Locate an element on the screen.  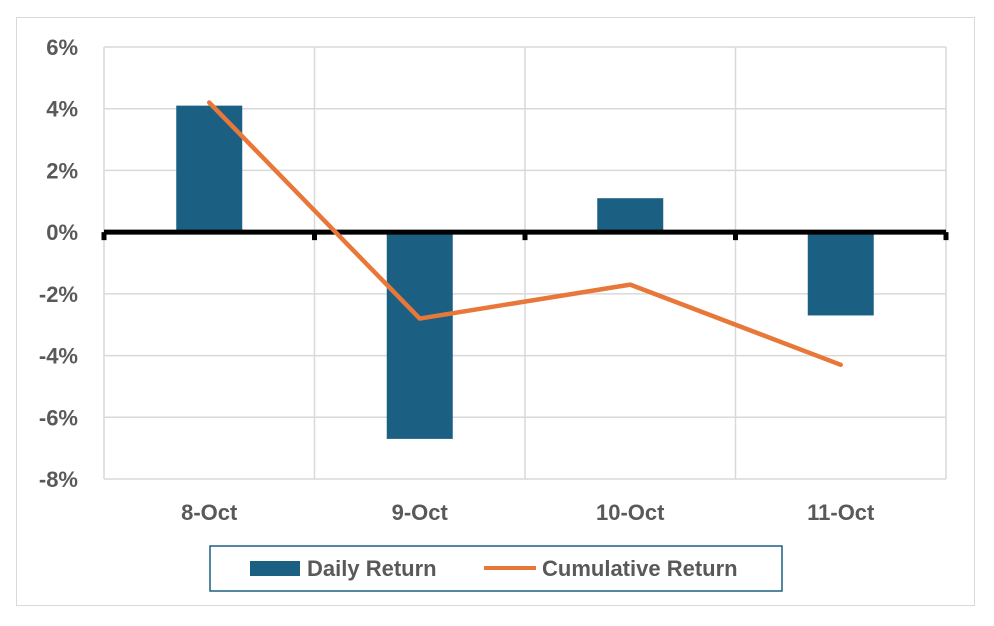
y-tick-label: -8% is located at coordinates (58, 479).